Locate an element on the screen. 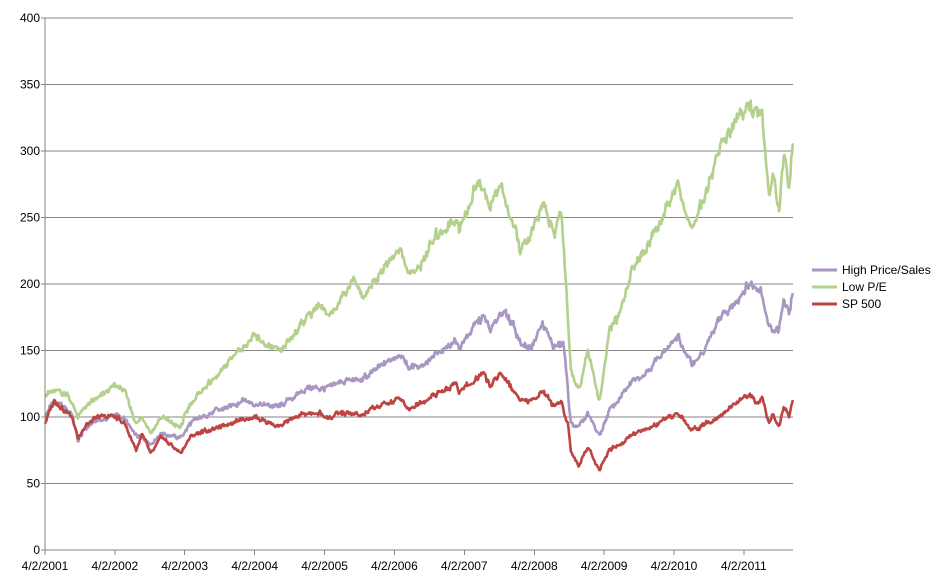  legend: High Price/Sales Low P/E SP 500 is located at coordinates (871, 287).